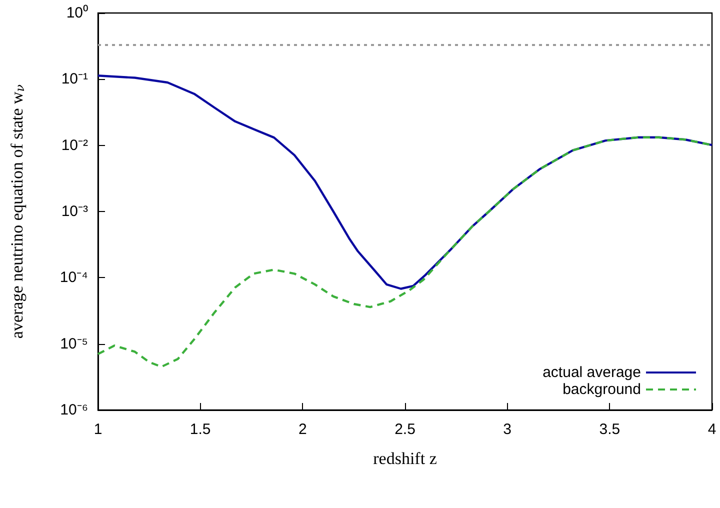 The height and width of the screenshot is (508, 720). I want to click on x-tick-label: 1.5, so click(200, 429).